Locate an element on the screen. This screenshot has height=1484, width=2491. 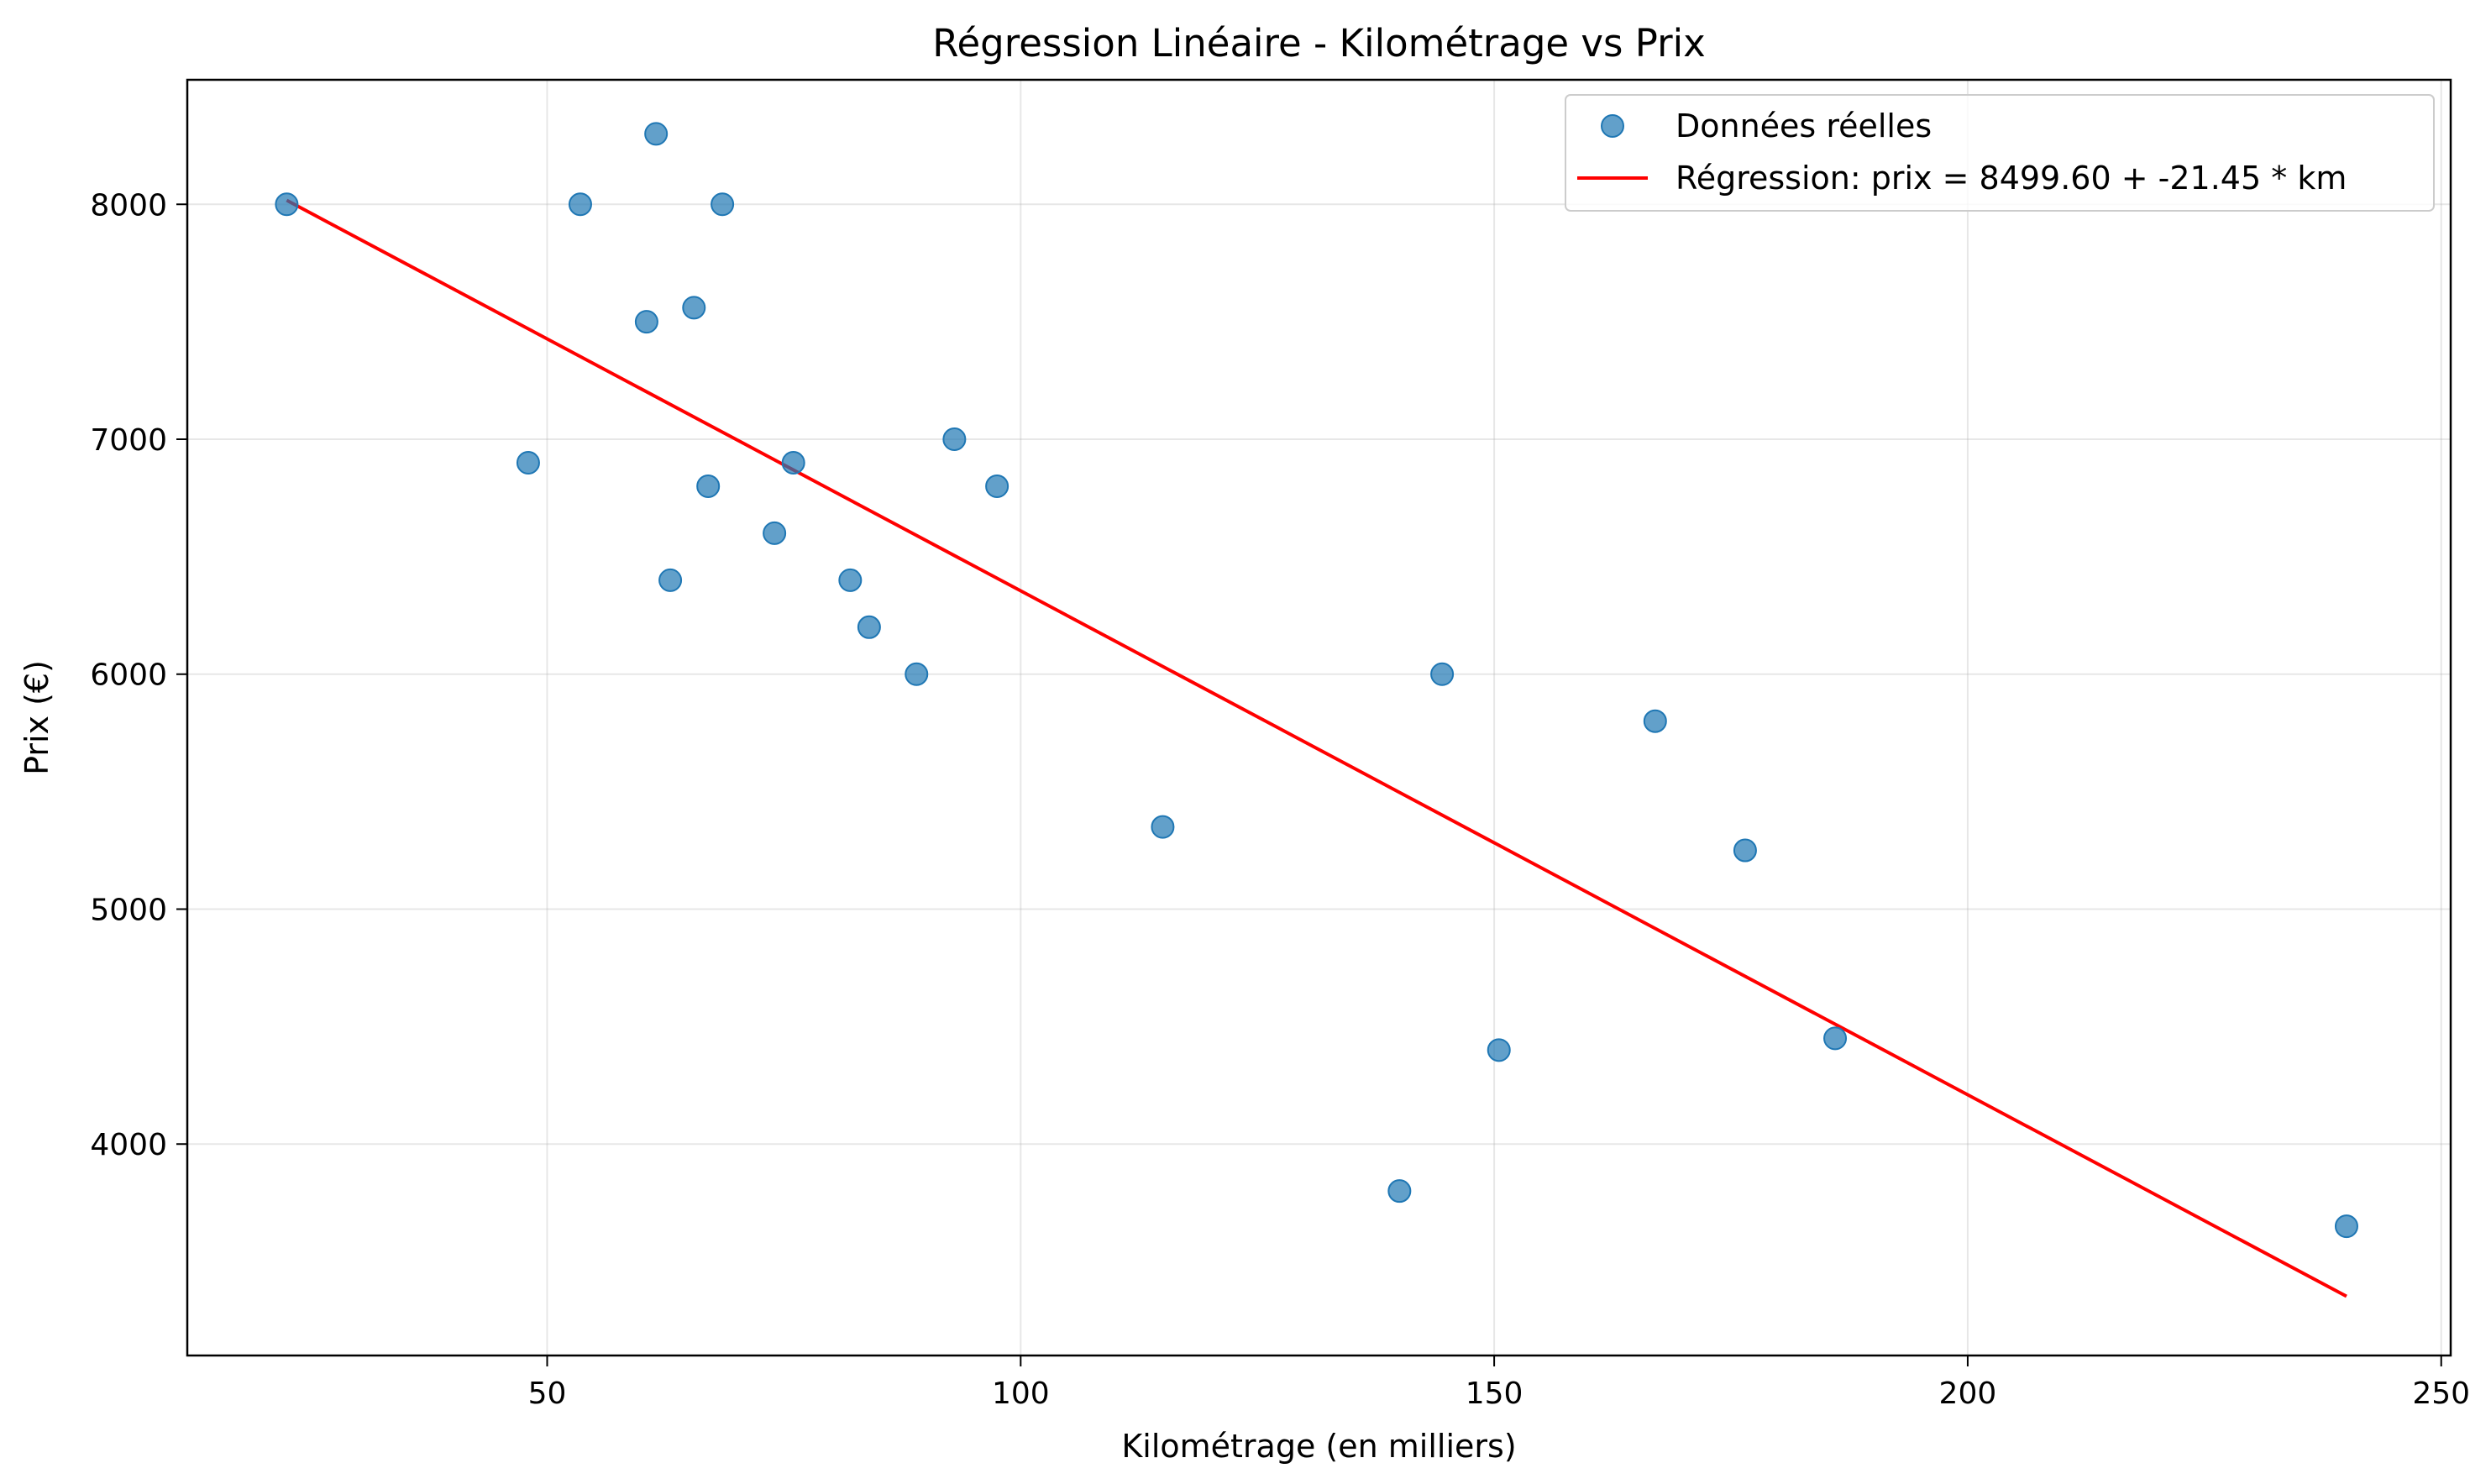
x-tick-label: 250 is located at coordinates (2441, 1394).